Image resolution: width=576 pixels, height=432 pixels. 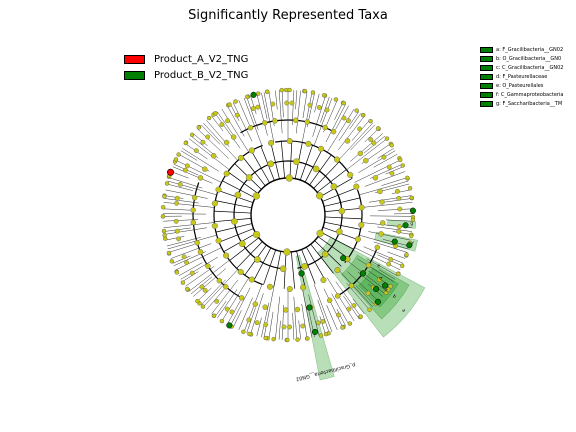 I want to click on clade-legend-entry: g: F_Saccharibacteria__TM, so click(x=521, y=103).